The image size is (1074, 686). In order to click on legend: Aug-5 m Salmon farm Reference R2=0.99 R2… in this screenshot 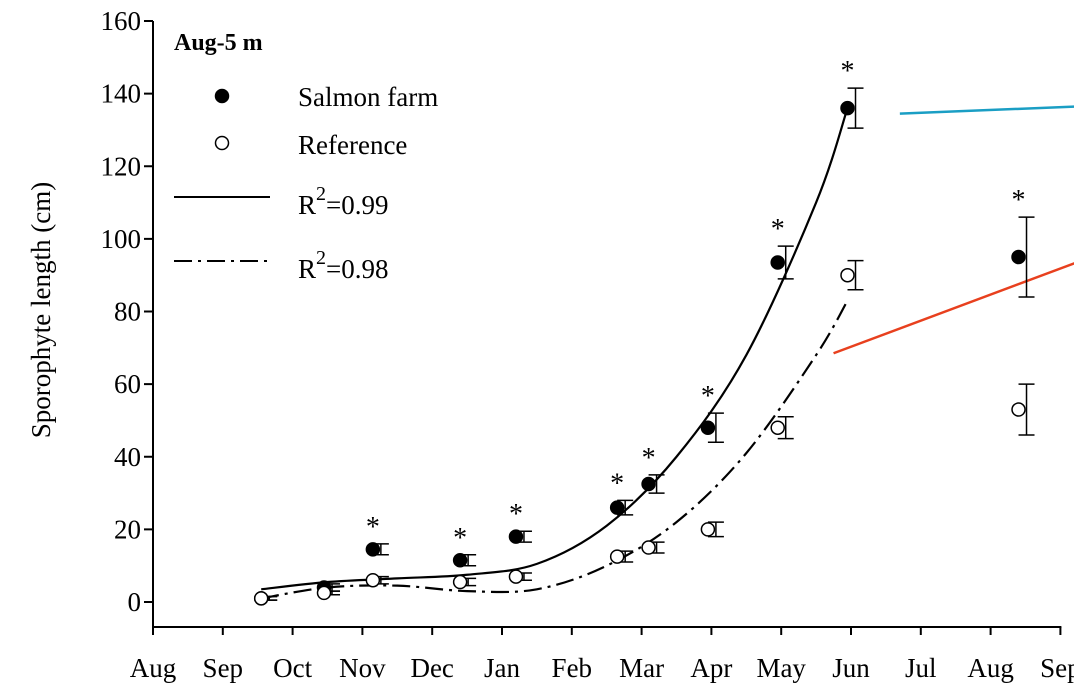, I will do `click(306, 157)`.